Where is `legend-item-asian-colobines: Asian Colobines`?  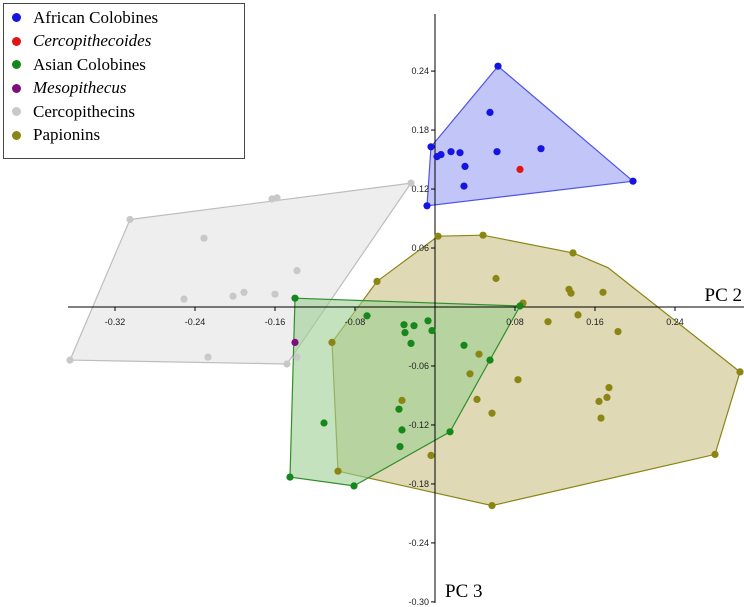
legend-item-asian-colobines: Asian Colobines is located at coordinates (128, 65).